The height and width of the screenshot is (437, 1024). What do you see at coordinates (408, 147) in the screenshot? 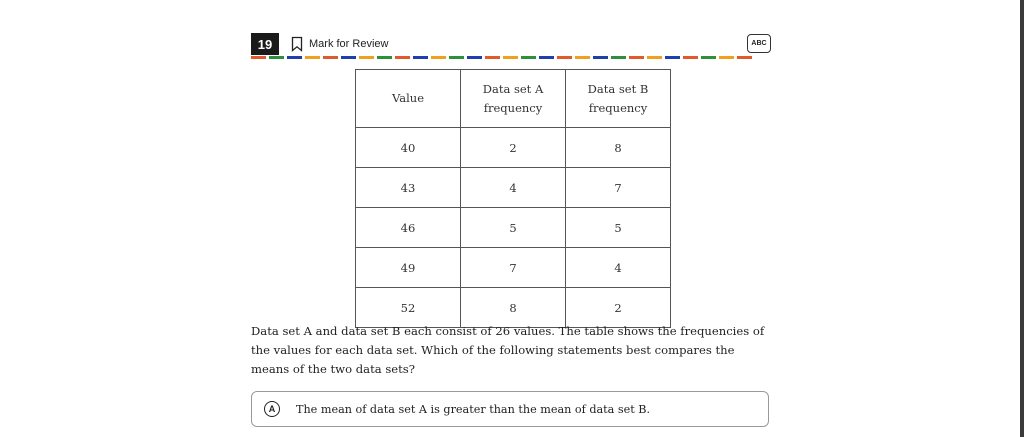
I see `cell-value: 40` at bounding box center [408, 147].